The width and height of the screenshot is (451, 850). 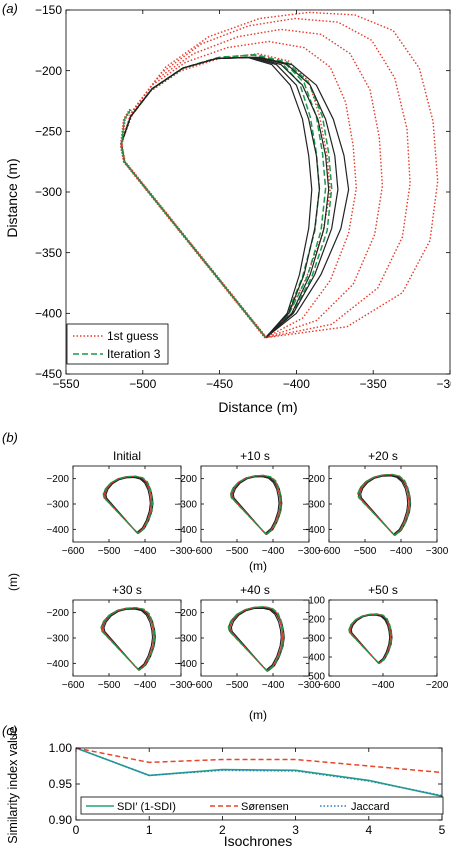 I want to click on panel-b-subplot-6-xtick-label: −600, so click(x=329, y=685).